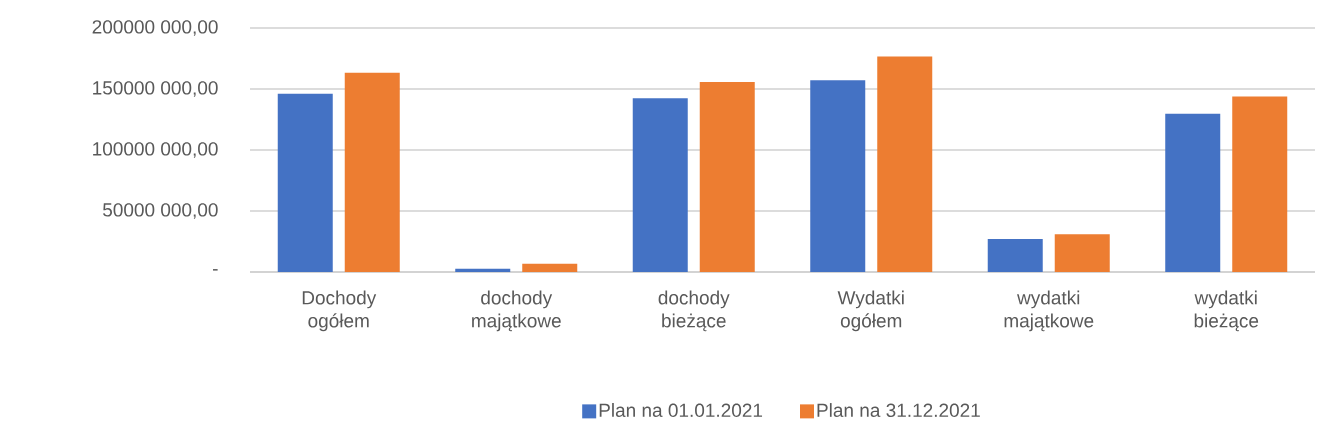  What do you see at coordinates (681, 410) in the screenshot?
I see `legend-label: Plan na 01.01.2021` at bounding box center [681, 410].